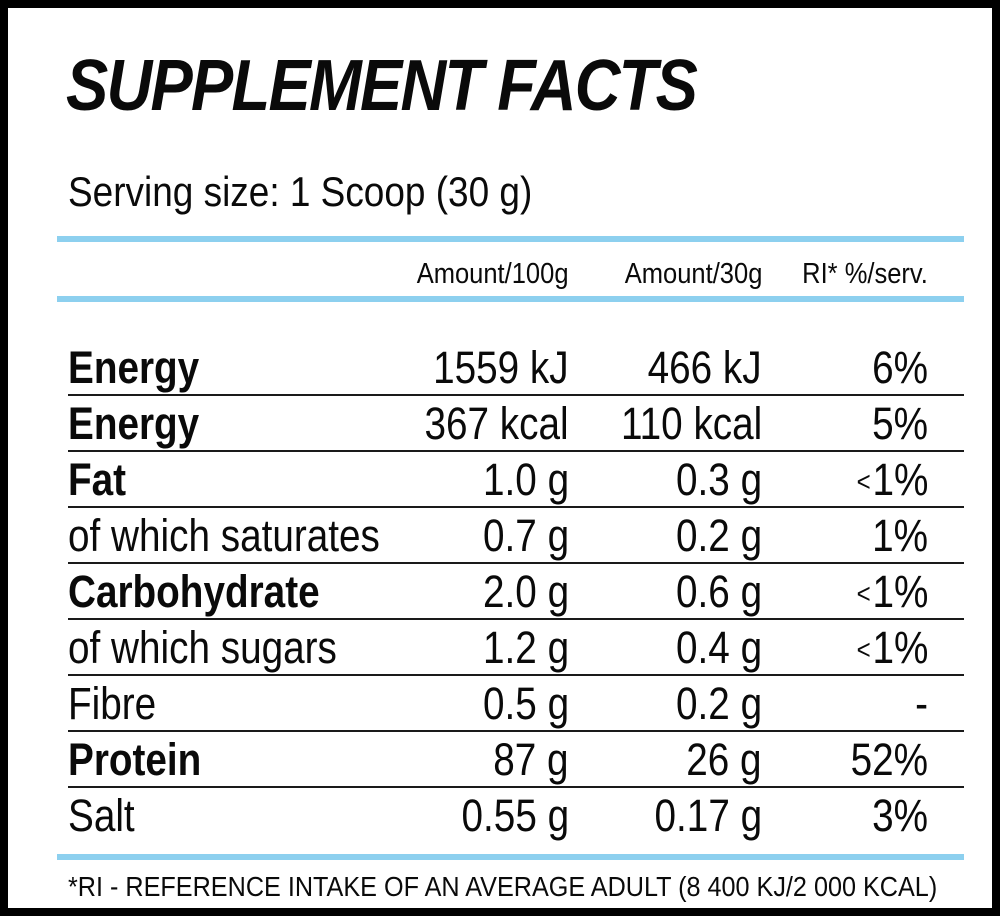  What do you see at coordinates (691, 423) in the screenshot?
I see `amount-perserving-cell: 110 kcal` at bounding box center [691, 423].